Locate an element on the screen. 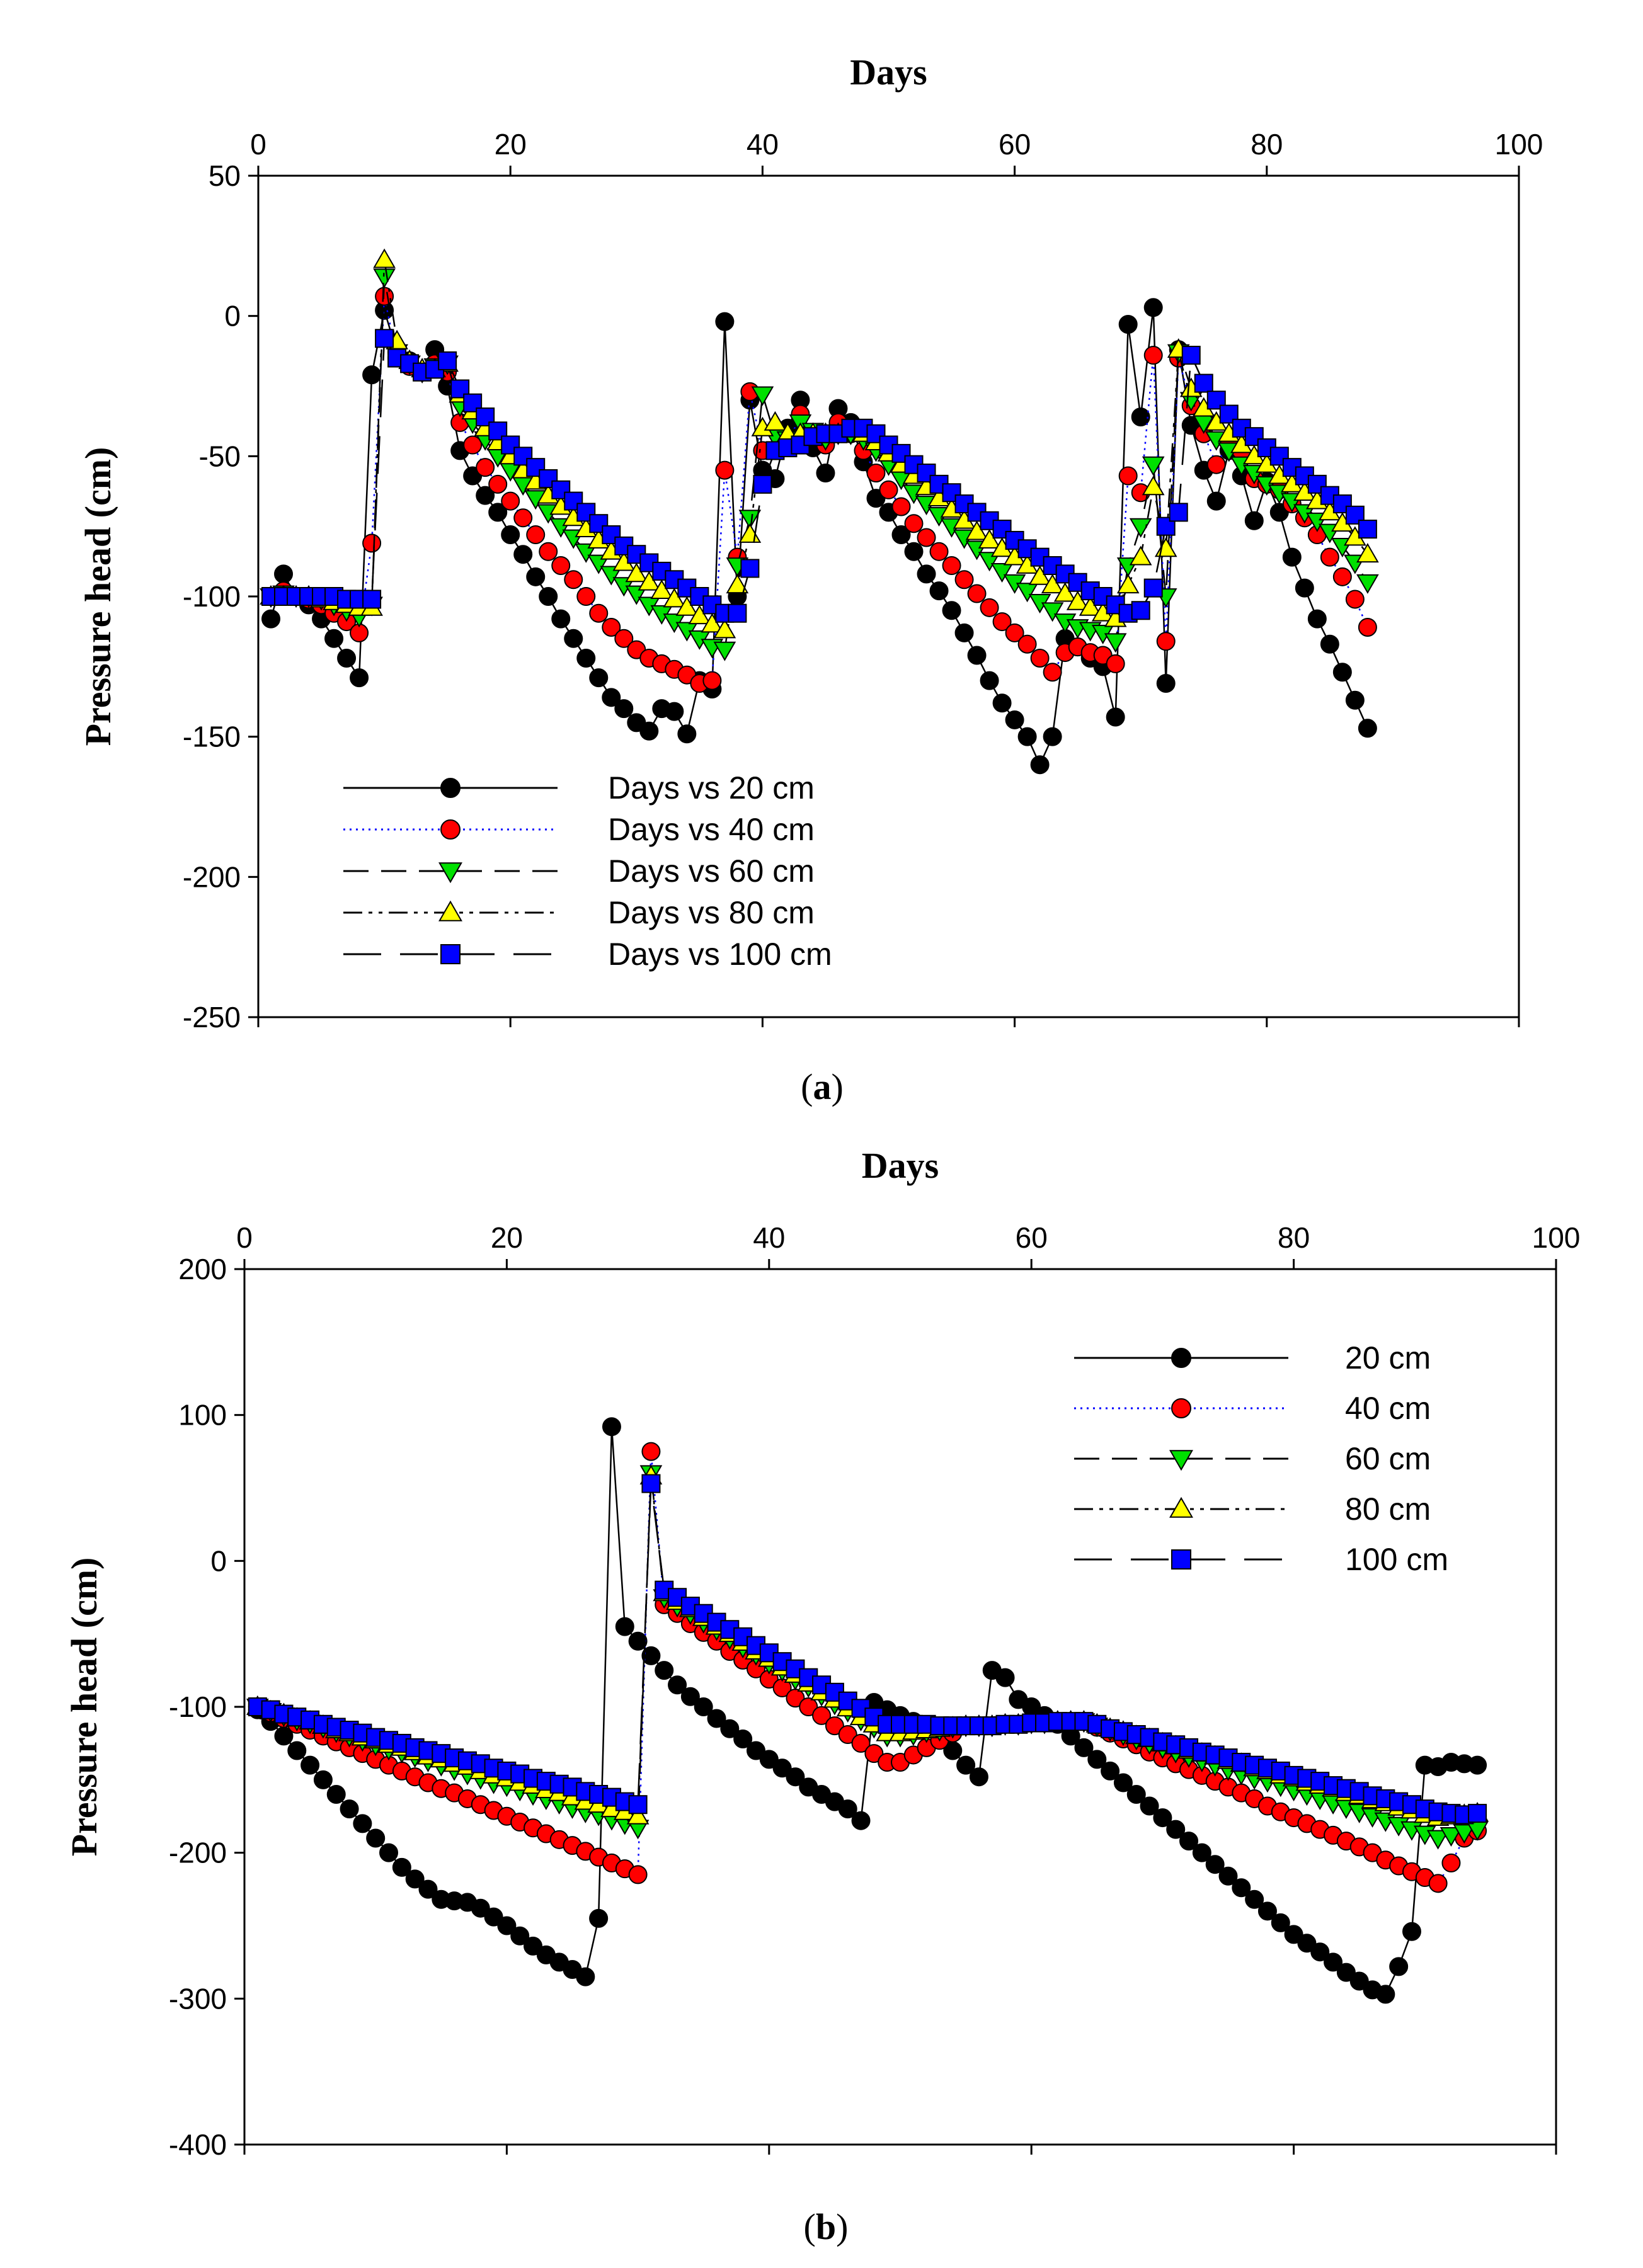 This screenshot has height=2268, width=1643. legend-label-1: 40 cm is located at coordinates (1388, 1409).